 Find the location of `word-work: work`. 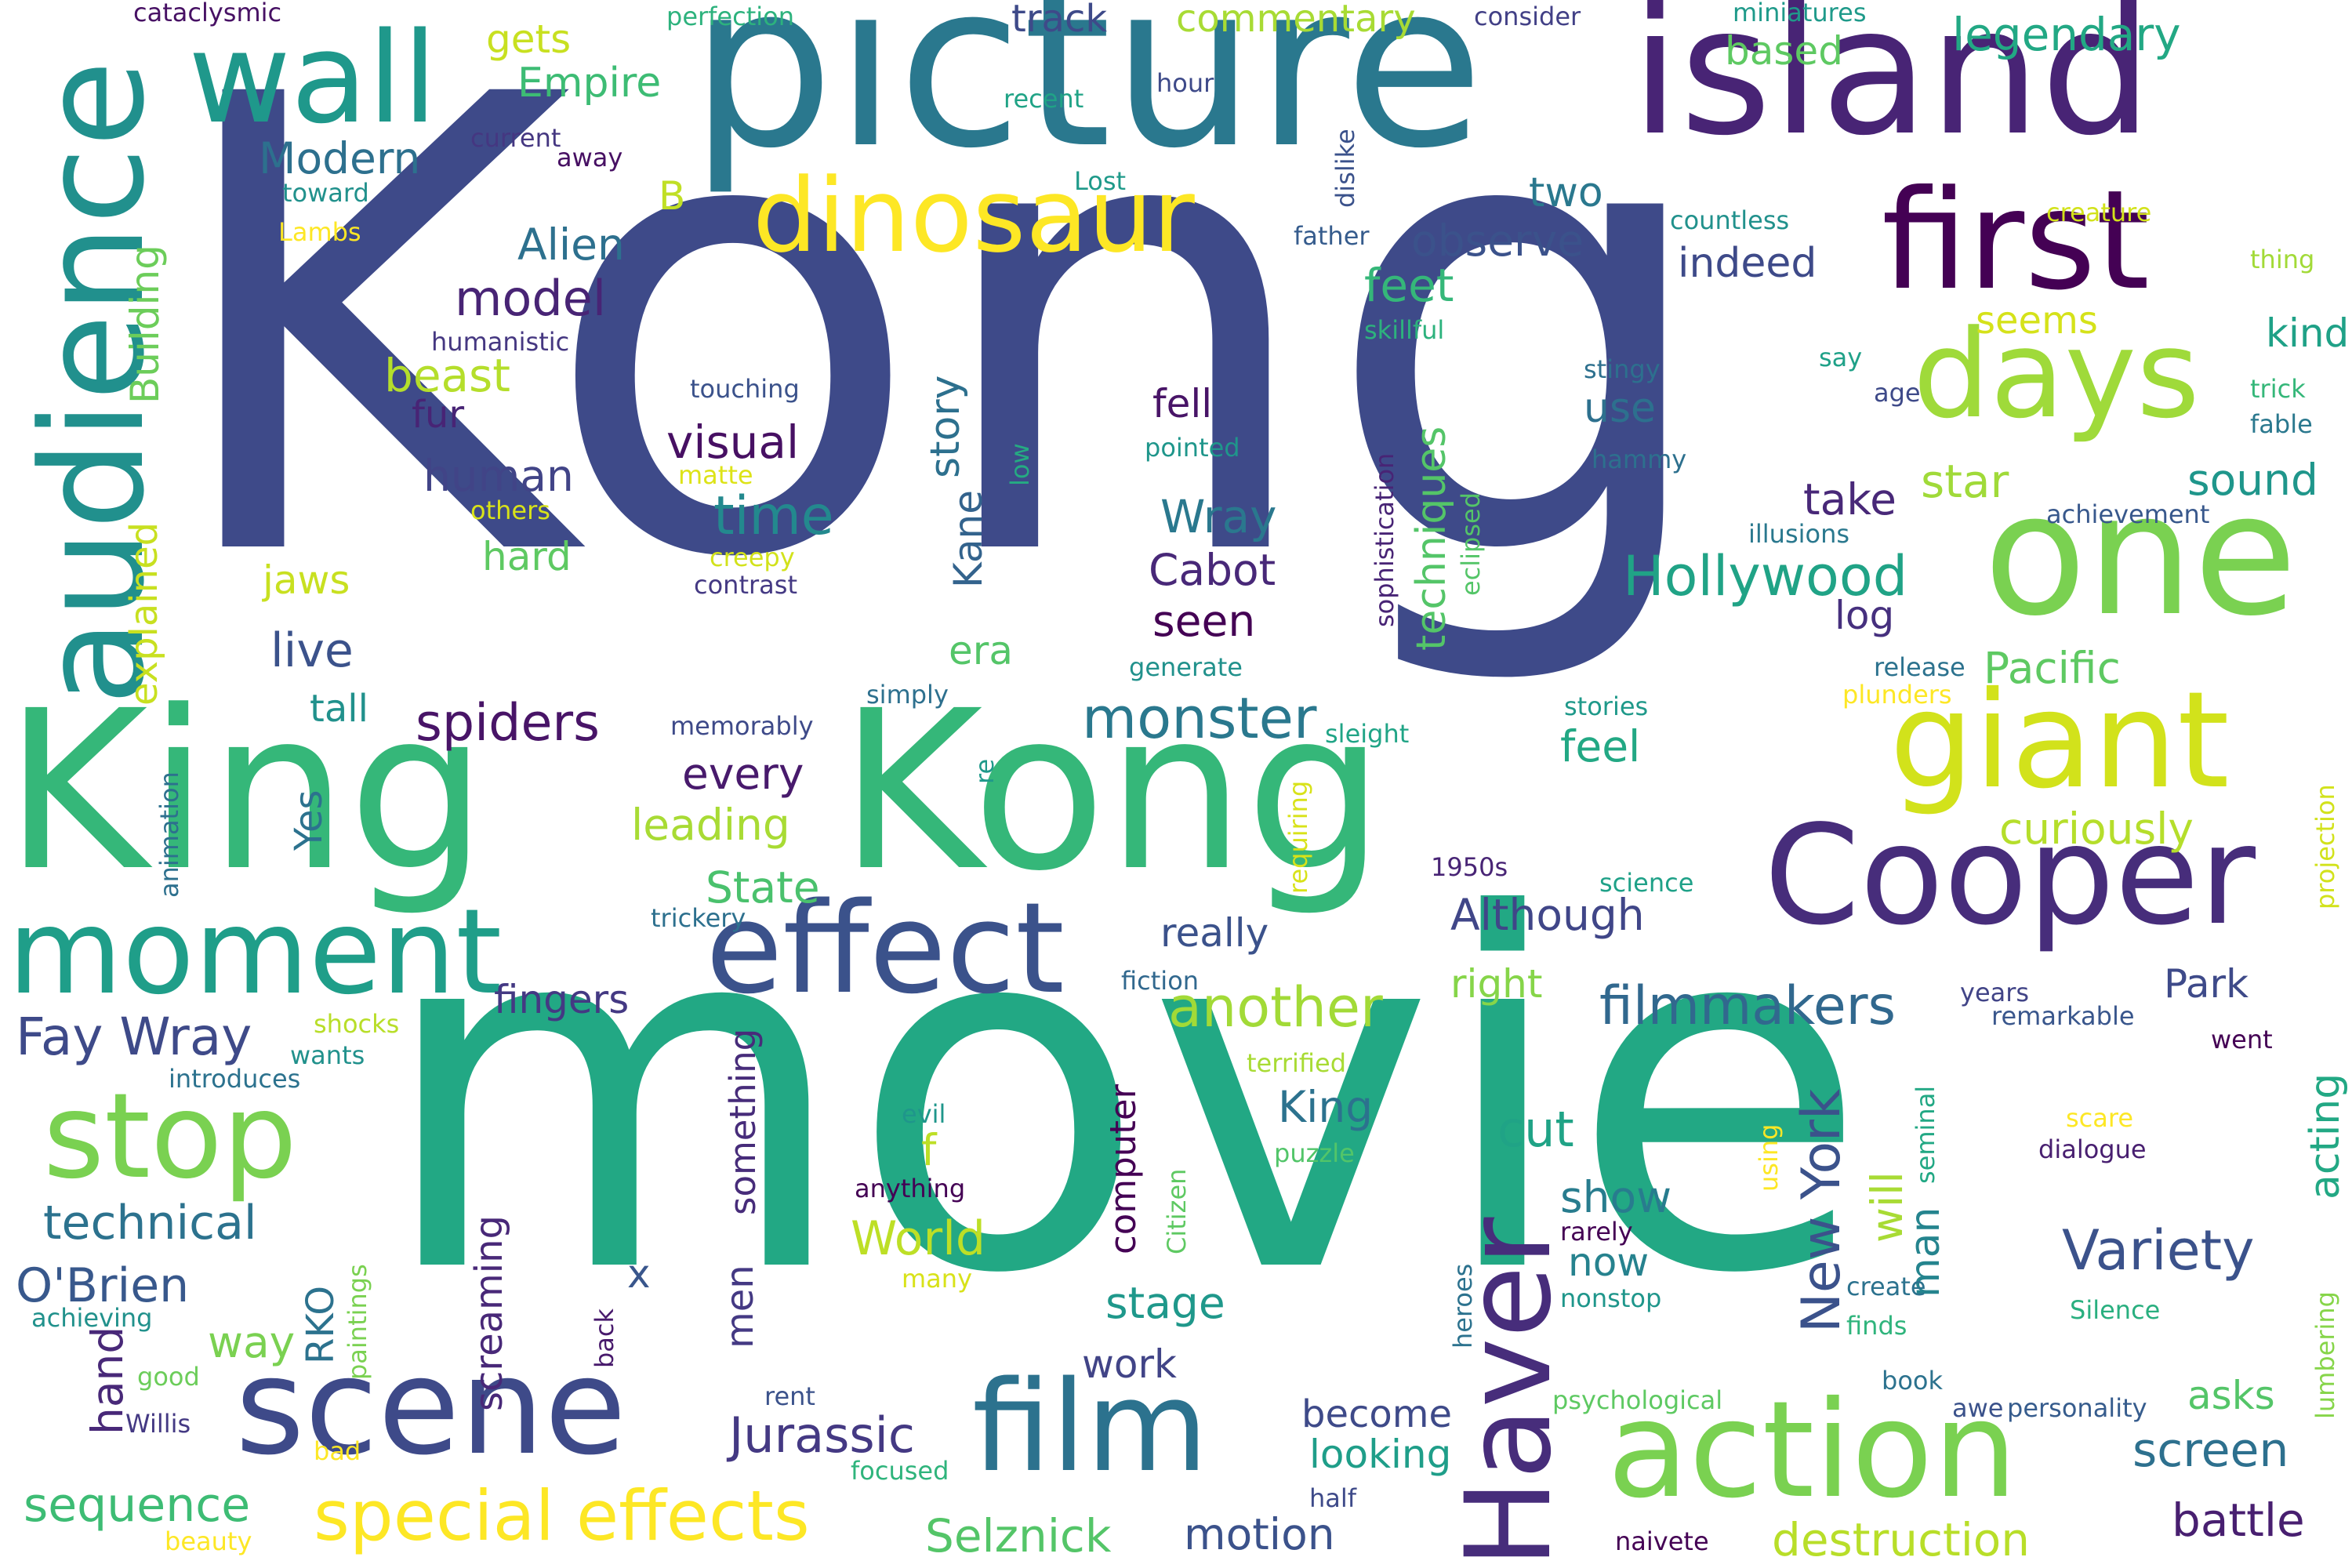

word-work: work is located at coordinates (1129, 1364).